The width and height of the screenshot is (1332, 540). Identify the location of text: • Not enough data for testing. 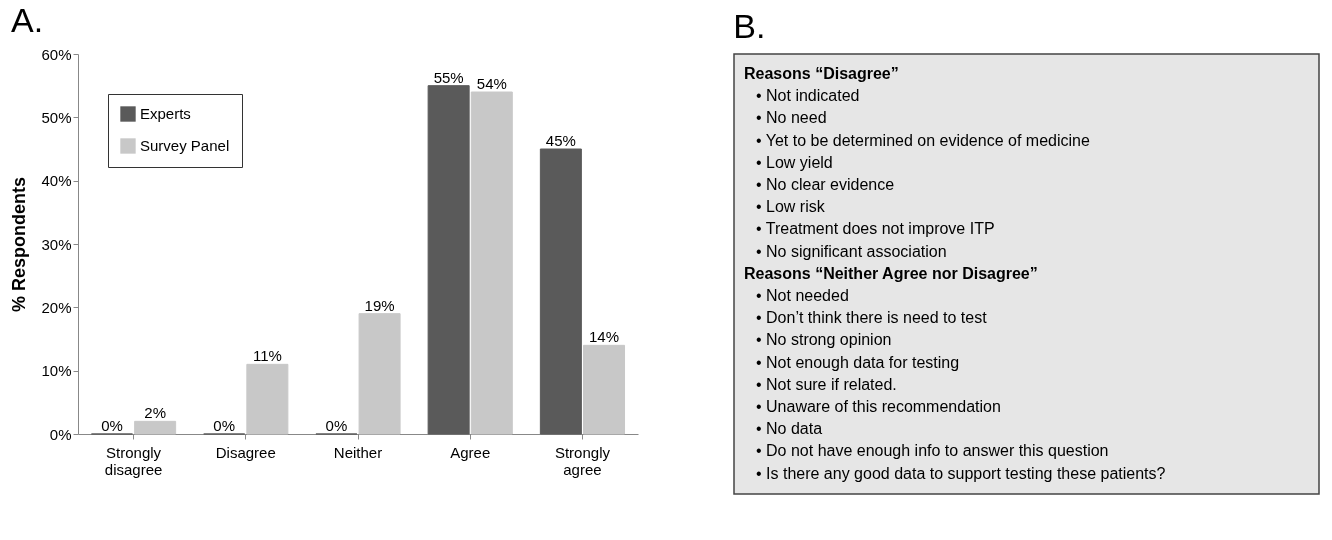
(858, 362).